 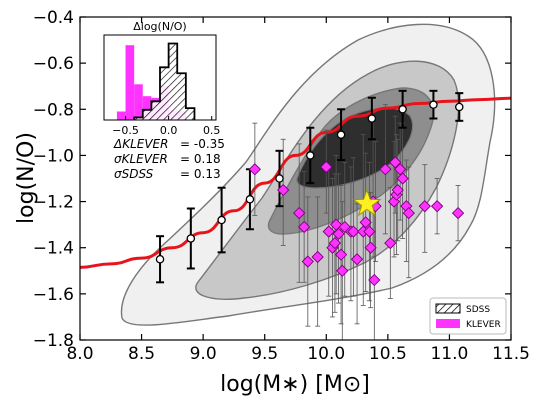 What do you see at coordinates (53, 110) in the screenshot?
I see `y-tick-label: −0.8` at bounding box center [53, 110].